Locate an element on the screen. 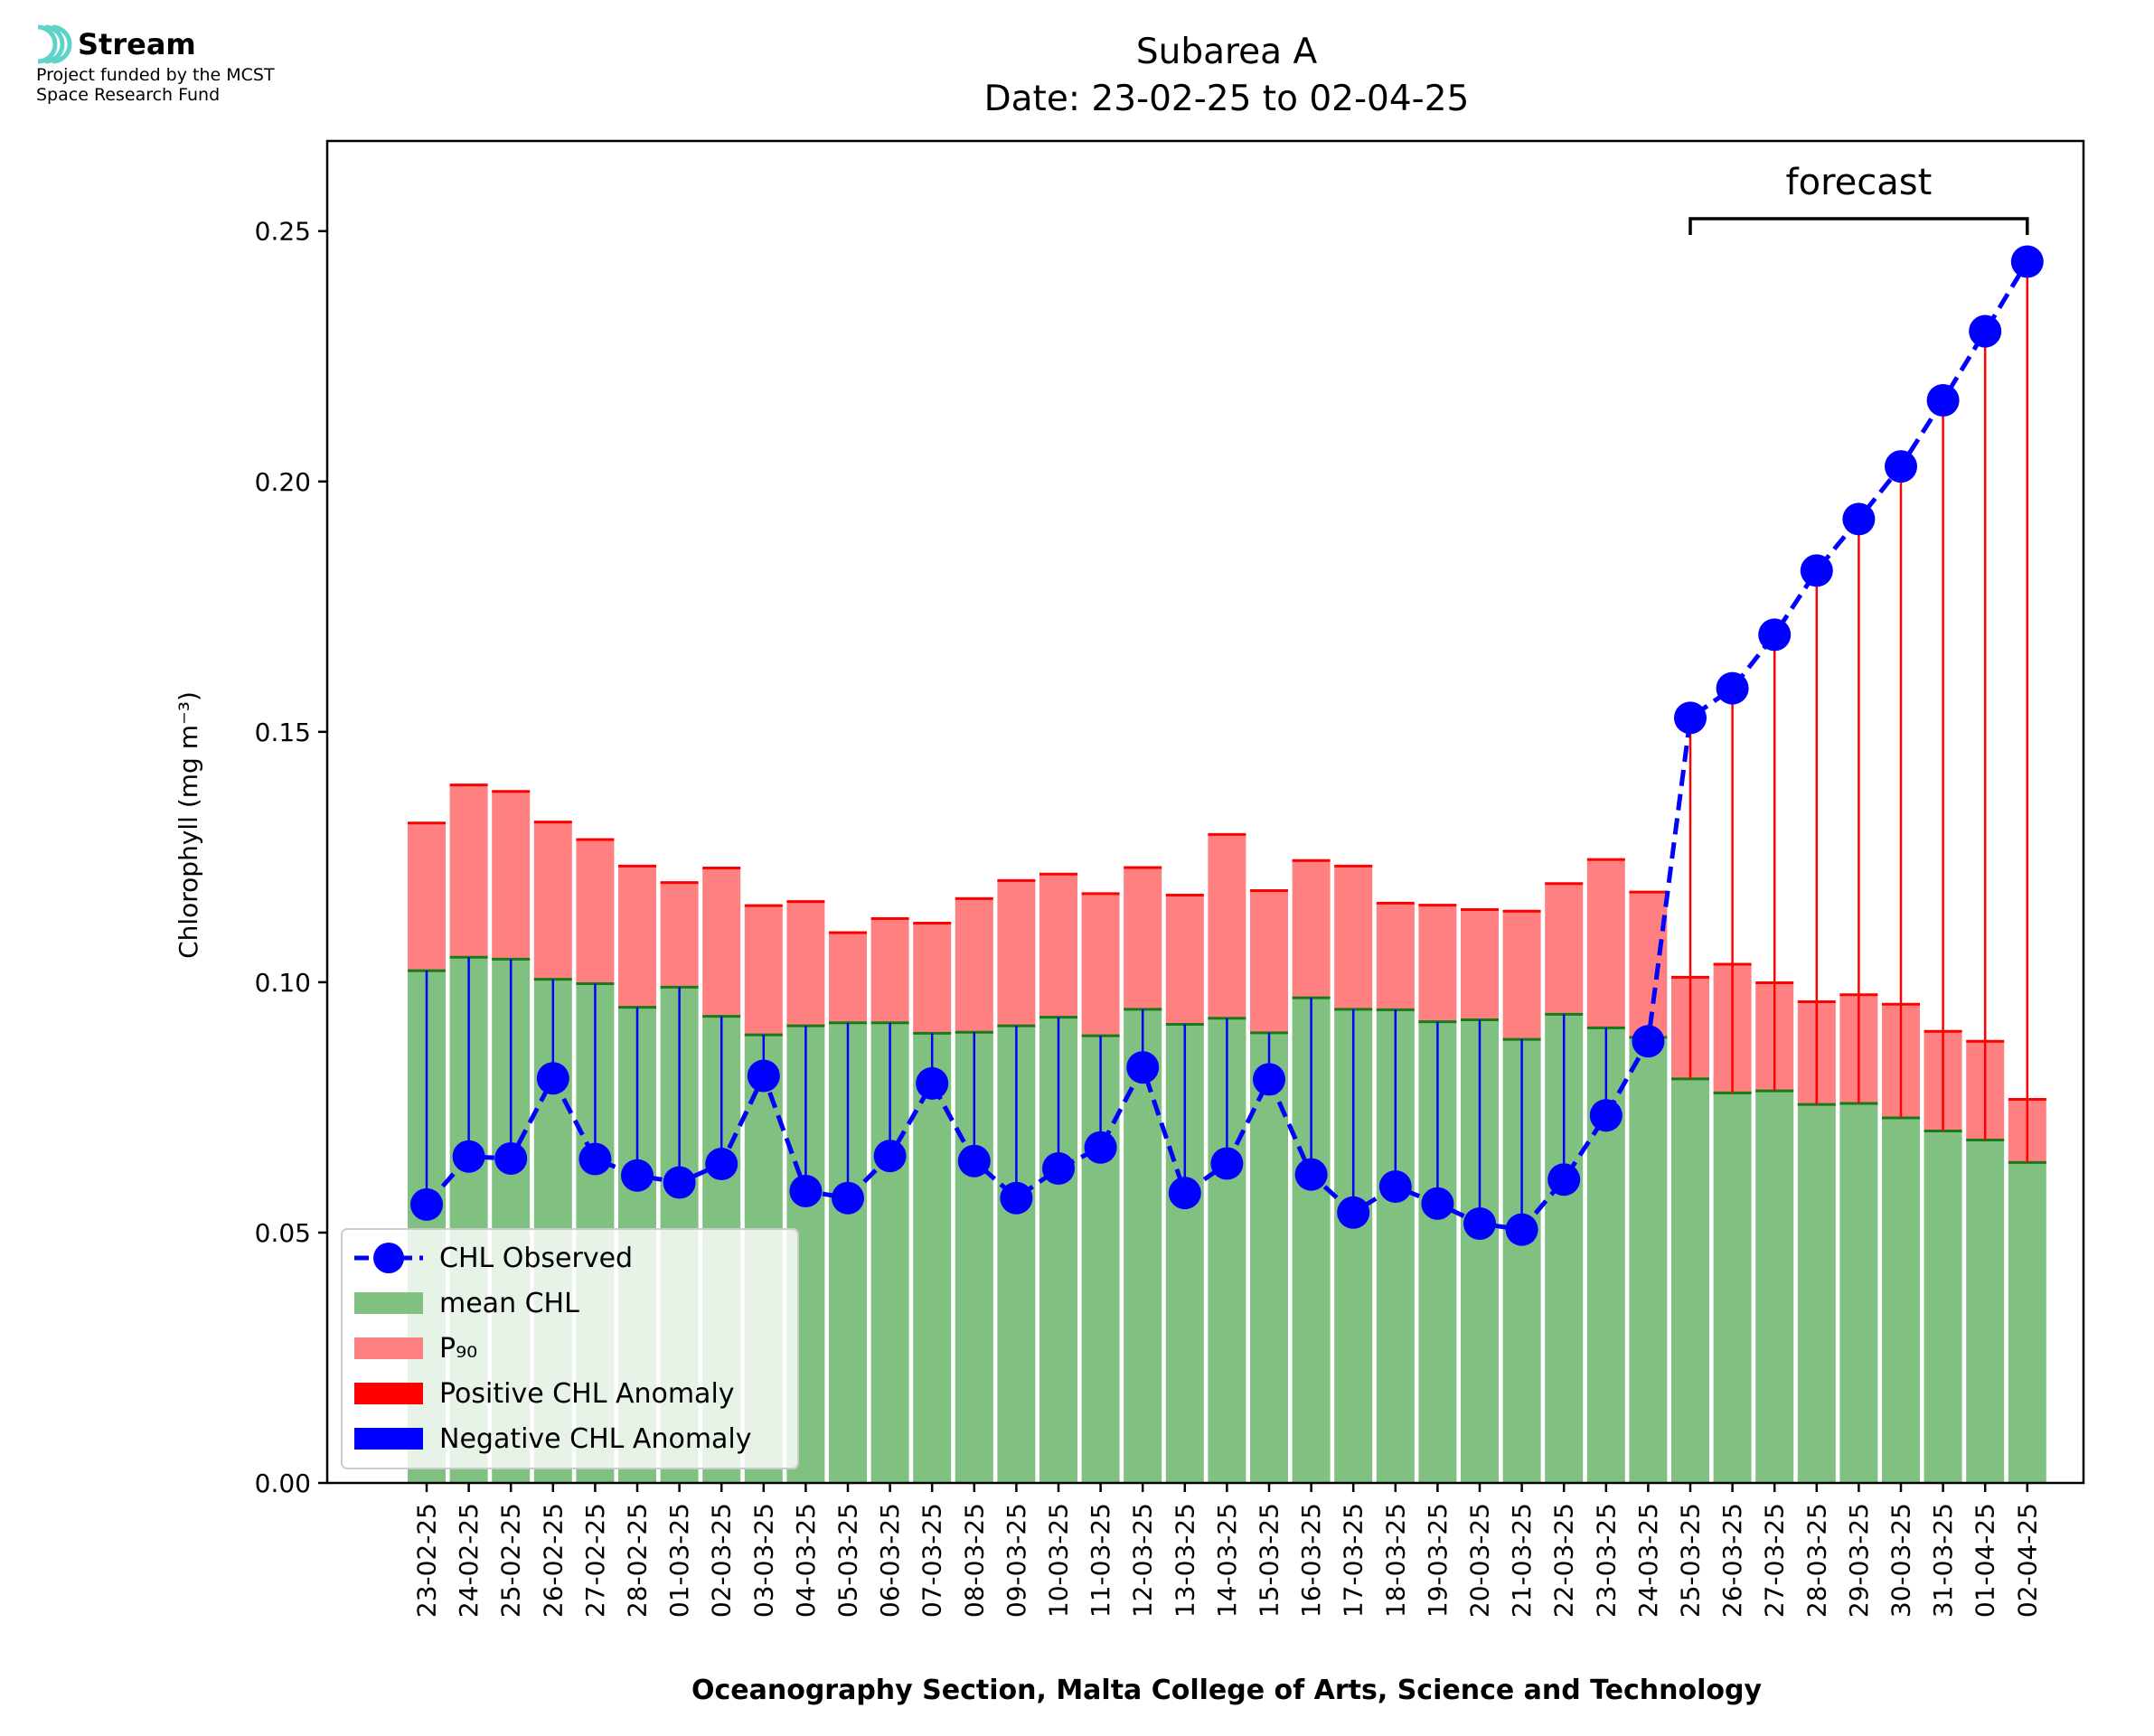  legend-label: Negative CHL Anomaly is located at coordinates (595, 1439).